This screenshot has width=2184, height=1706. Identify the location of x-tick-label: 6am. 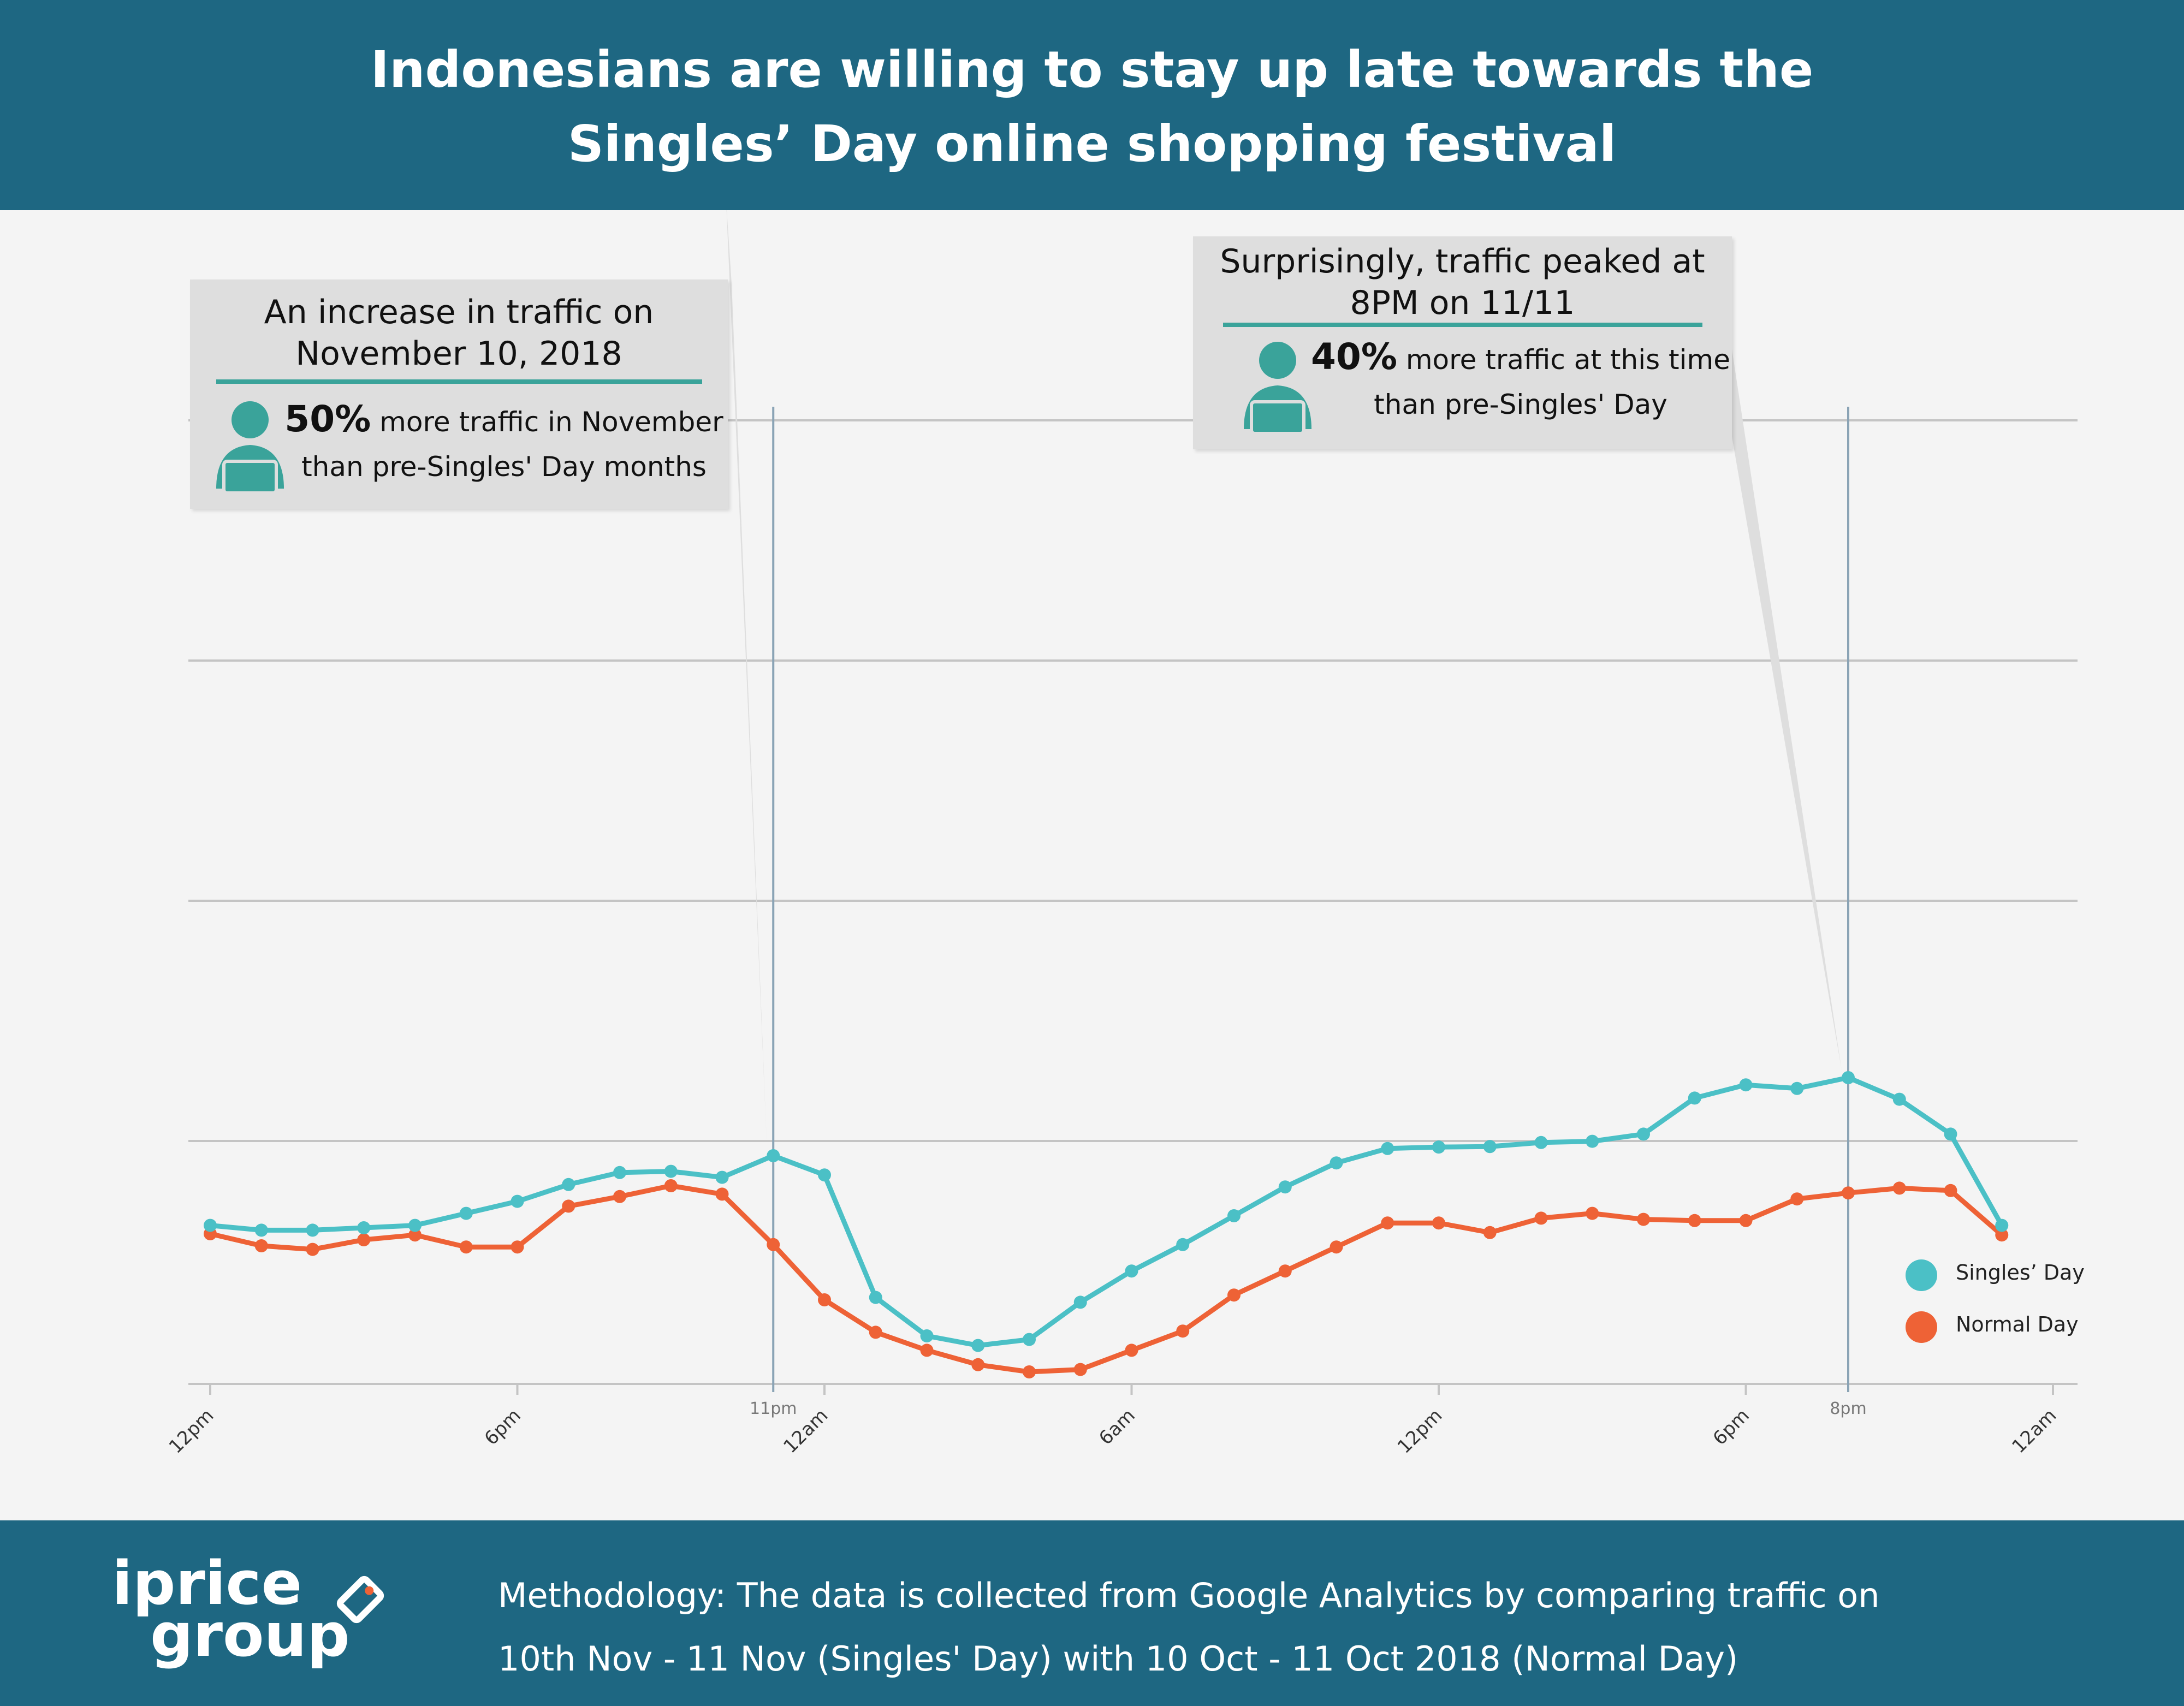
(1117, 1427).